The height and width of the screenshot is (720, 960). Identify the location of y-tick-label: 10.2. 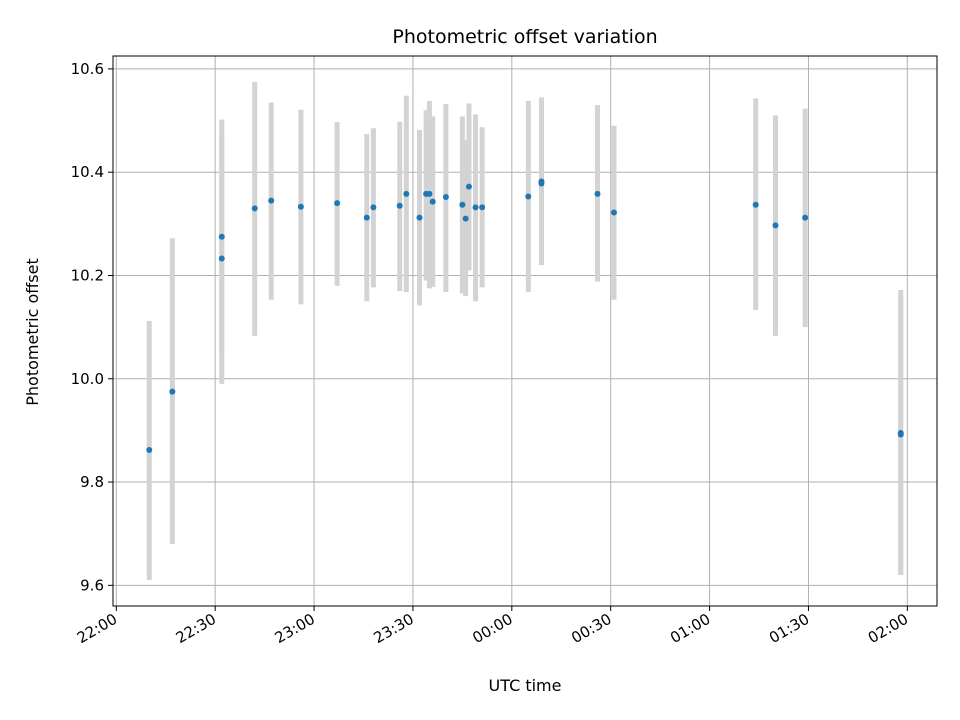
(87, 275).